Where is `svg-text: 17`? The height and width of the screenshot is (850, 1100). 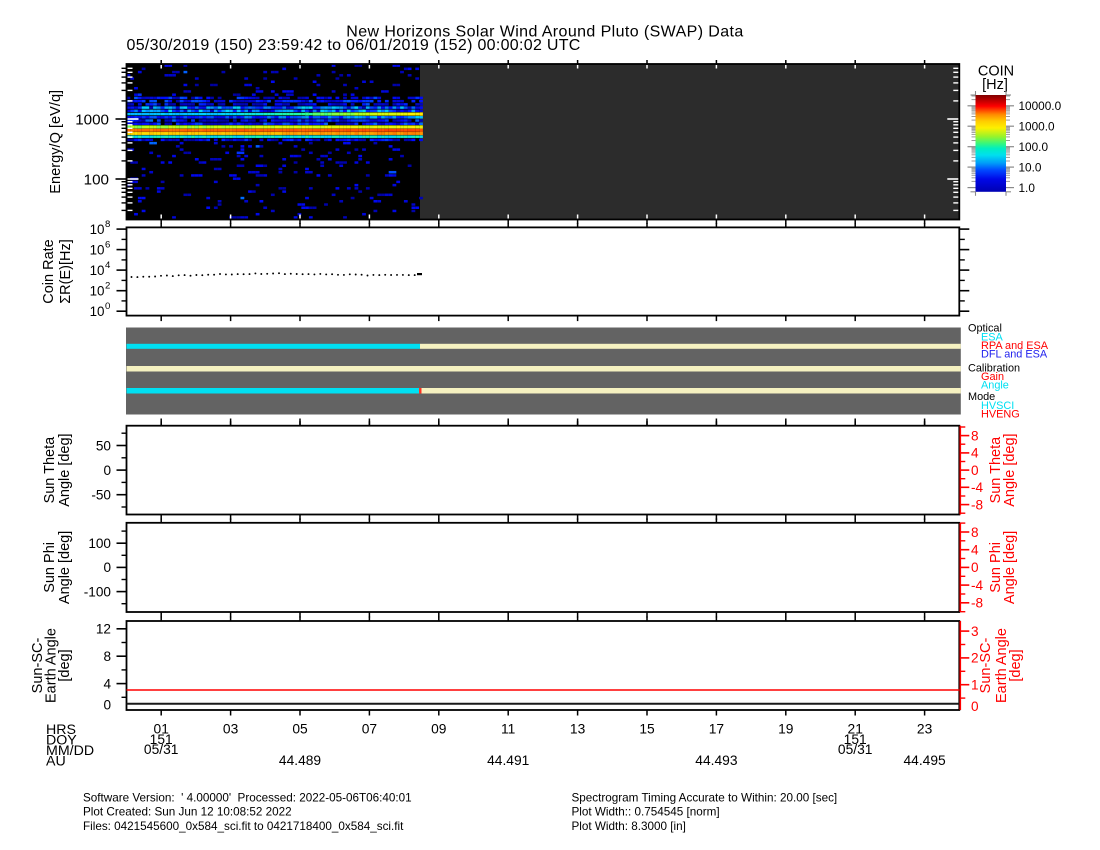 svg-text: 17 is located at coordinates (716, 728).